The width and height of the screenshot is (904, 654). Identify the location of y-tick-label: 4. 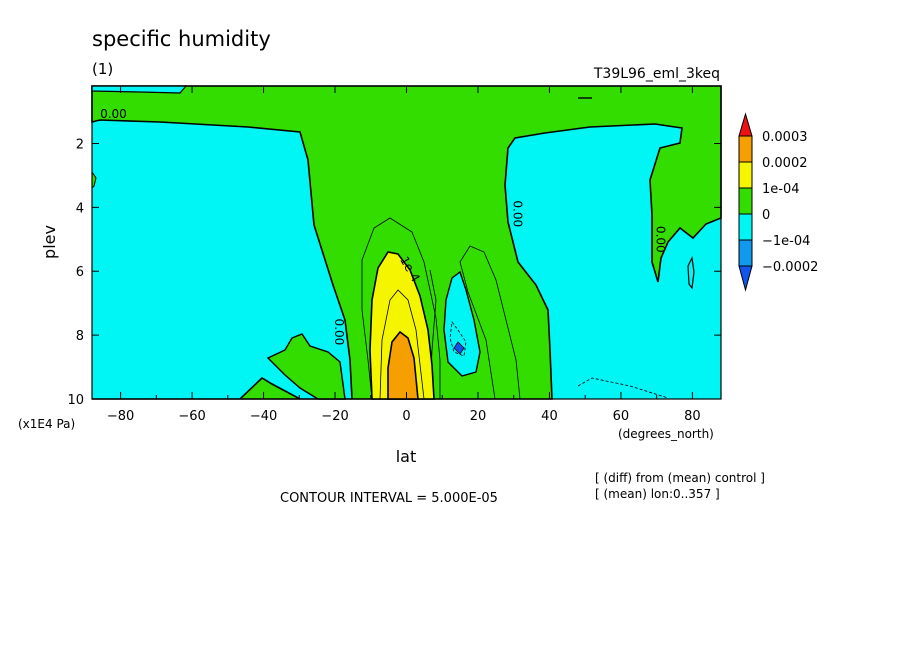
(80, 208).